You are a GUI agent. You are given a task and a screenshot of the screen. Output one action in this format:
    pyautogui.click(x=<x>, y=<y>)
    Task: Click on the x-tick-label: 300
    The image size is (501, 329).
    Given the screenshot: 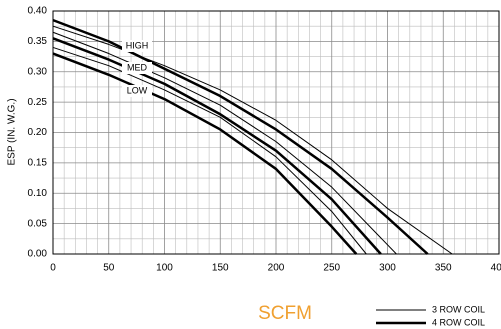 What is the action you would take?
    pyautogui.click(x=387, y=268)
    